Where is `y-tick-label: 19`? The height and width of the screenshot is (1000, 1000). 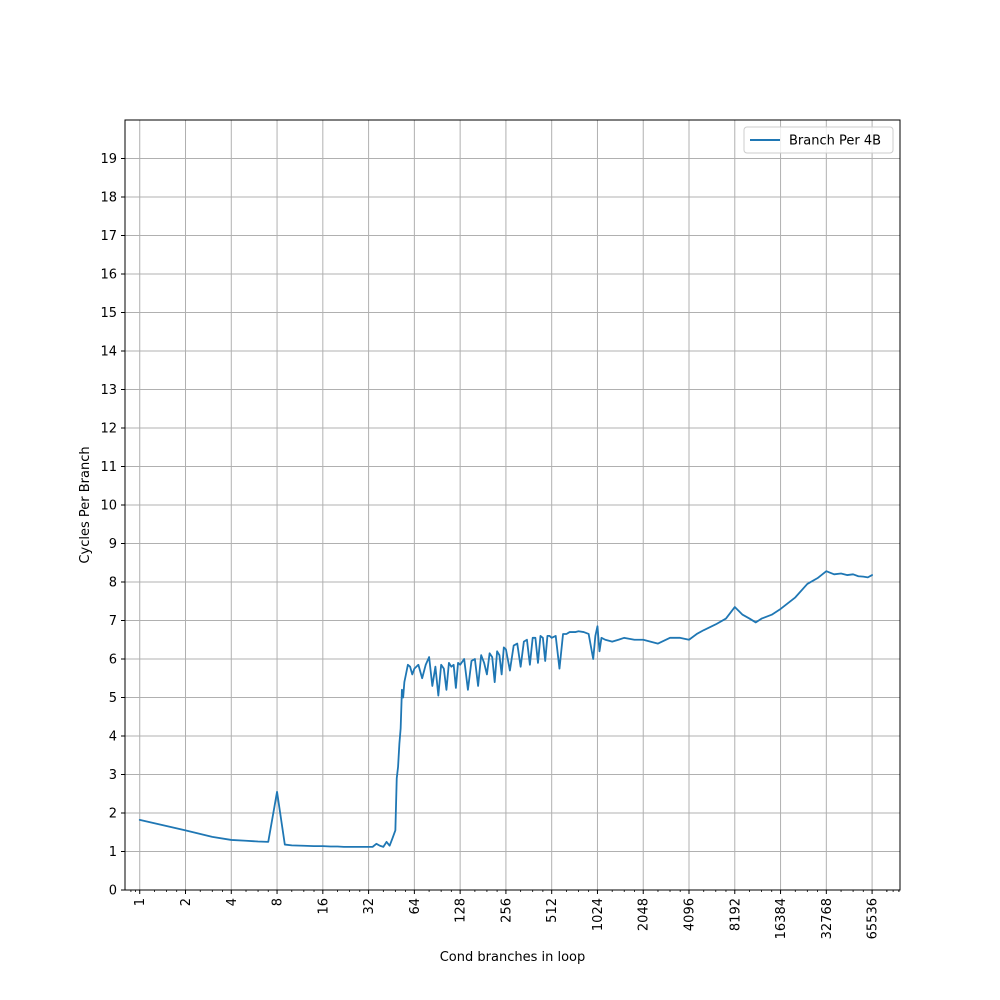
y-tick-label: 19 is located at coordinates (108, 159).